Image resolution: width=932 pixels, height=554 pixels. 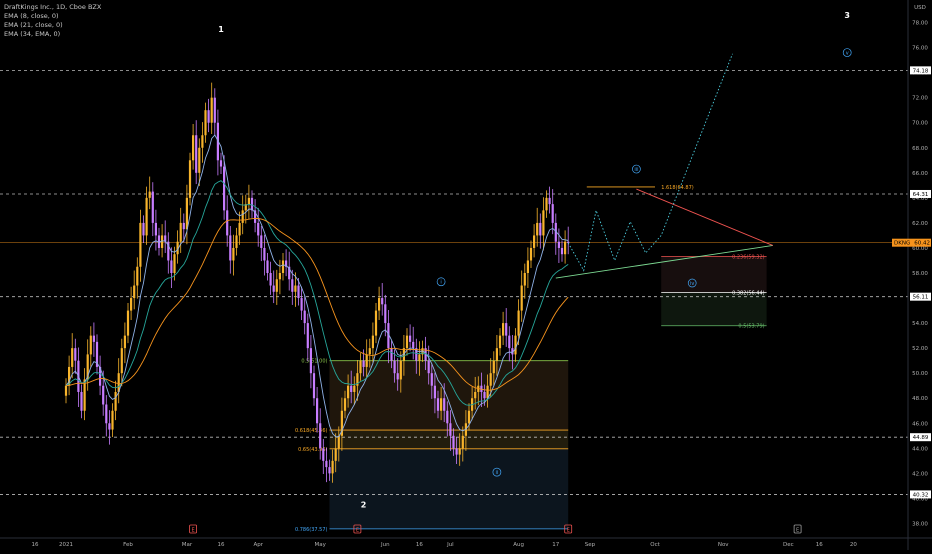 What do you see at coordinates (650, 162) in the screenshot?
I see `wave-projection` at bounding box center [650, 162].